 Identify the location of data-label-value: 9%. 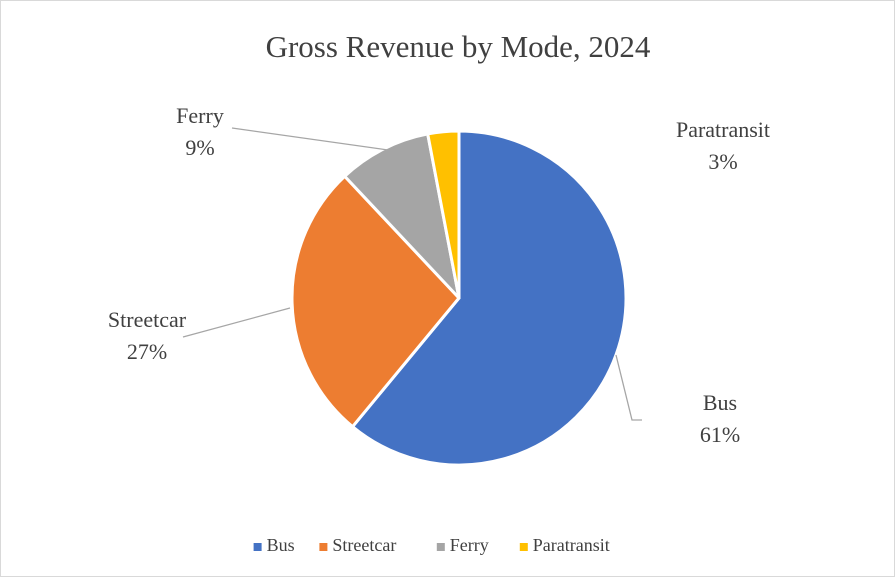
(199, 147).